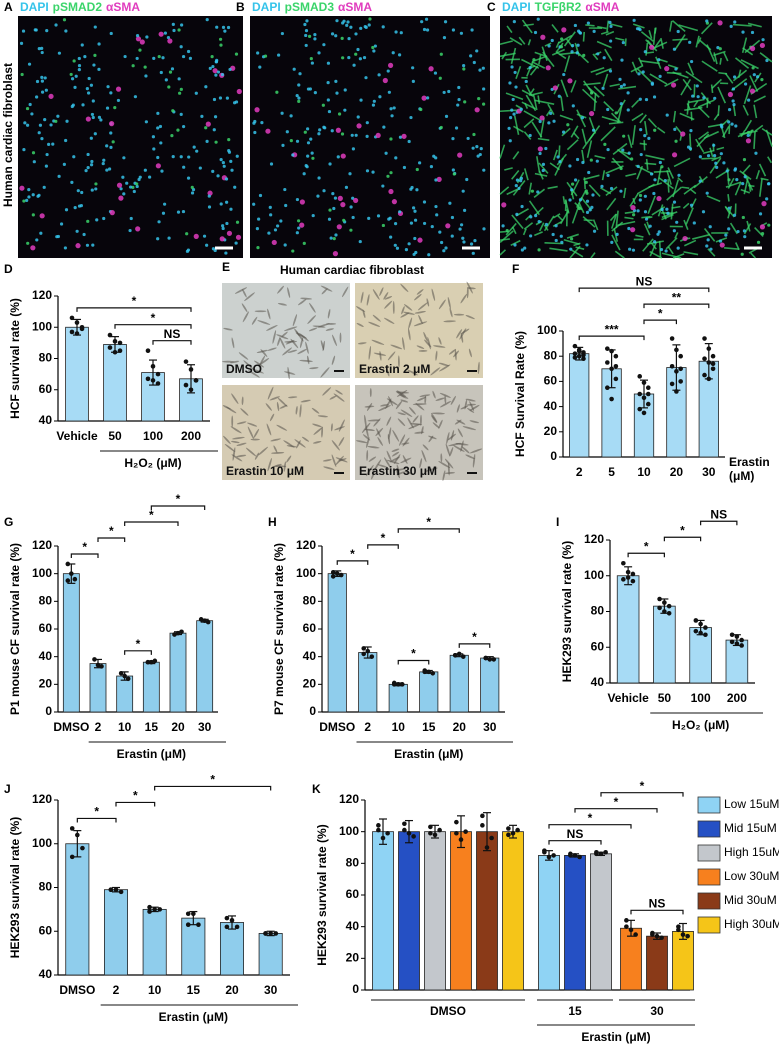  What do you see at coordinates (322, 894) in the screenshot?
I see `y-axis-label: HEK293 survival rate (%)` at bounding box center [322, 894].